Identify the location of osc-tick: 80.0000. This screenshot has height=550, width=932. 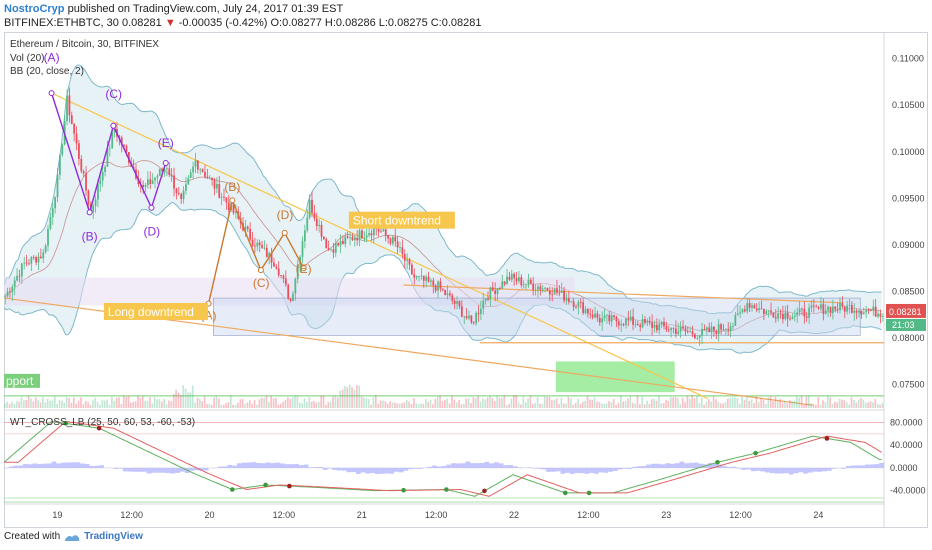
(906, 423).